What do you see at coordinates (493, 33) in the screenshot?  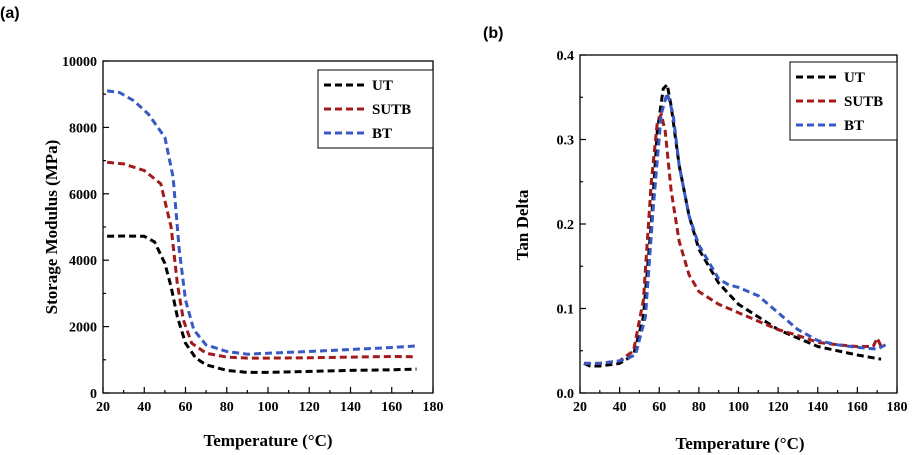 I see `panel-b-label: (b)` at bounding box center [493, 33].